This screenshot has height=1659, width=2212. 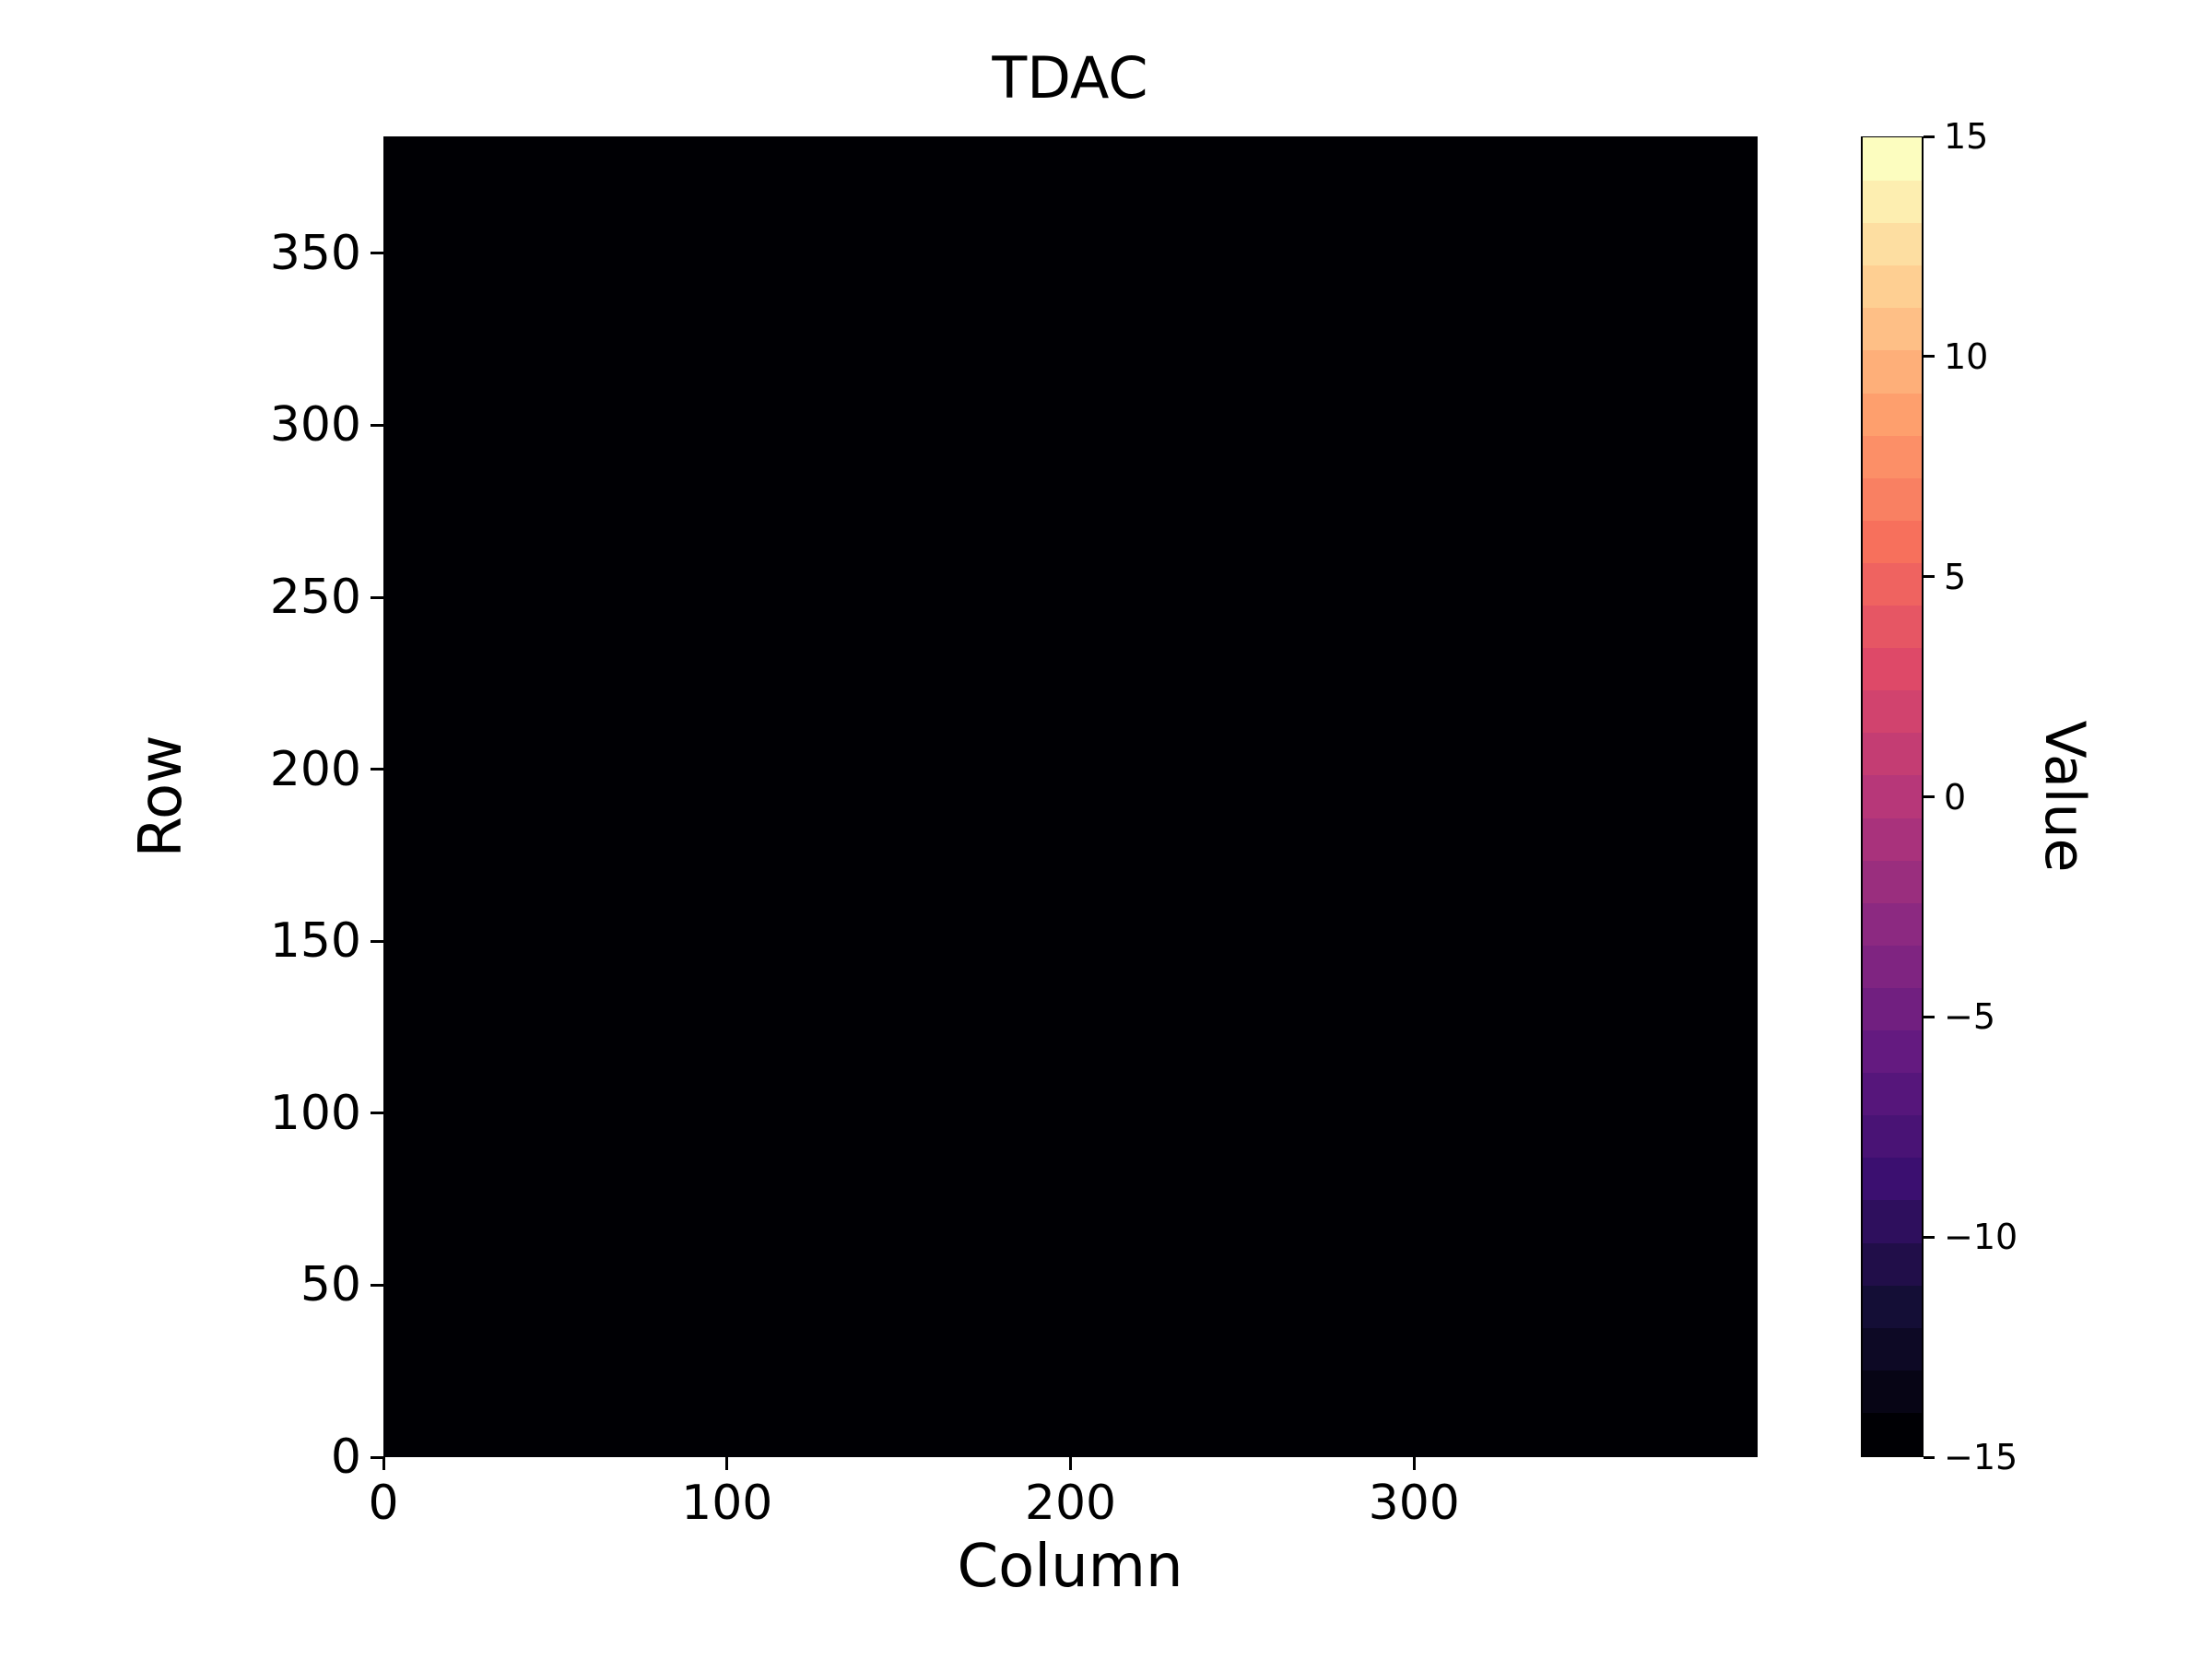 I want to click on colorbar-tick-label: −5, so click(x=1970, y=1017).